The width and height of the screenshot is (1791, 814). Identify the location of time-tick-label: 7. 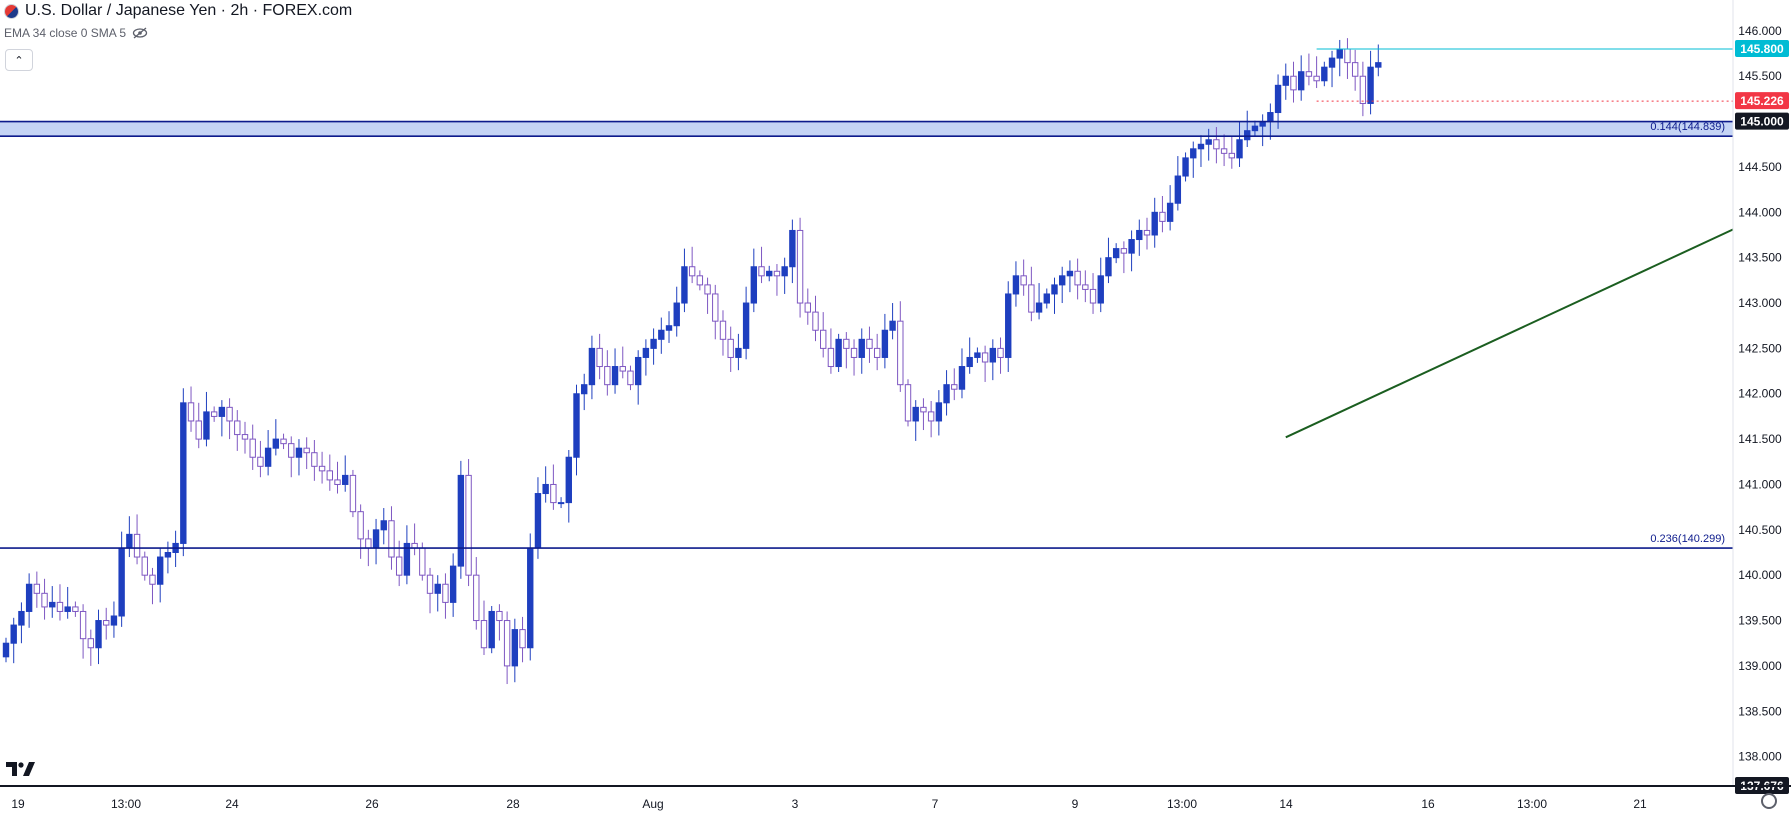
(935, 804).